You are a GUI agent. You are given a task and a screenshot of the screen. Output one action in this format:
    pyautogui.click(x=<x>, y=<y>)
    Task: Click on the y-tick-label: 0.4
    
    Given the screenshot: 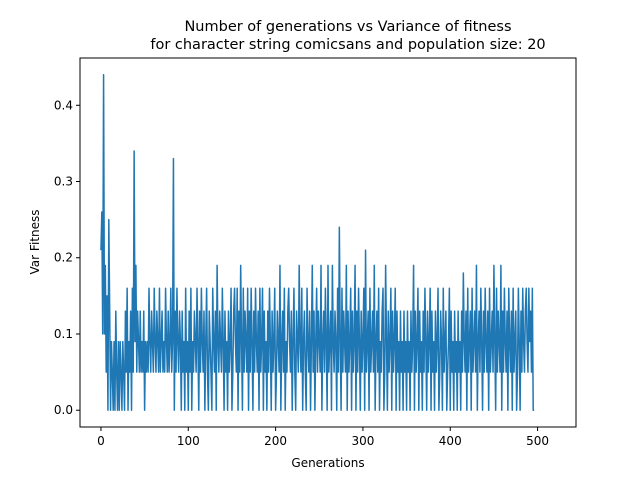 What is the action you would take?
    pyautogui.click(x=63, y=105)
    